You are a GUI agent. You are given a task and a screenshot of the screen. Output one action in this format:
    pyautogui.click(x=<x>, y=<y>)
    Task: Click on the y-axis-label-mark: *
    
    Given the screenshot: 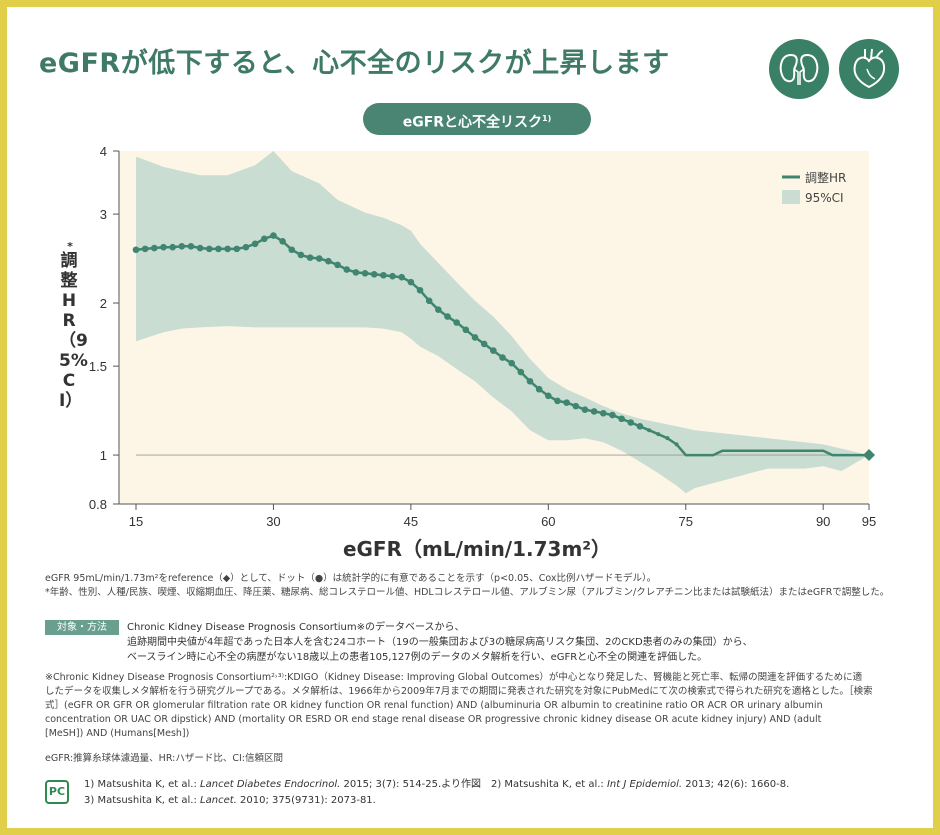 What is the action you would take?
    pyautogui.click(x=70, y=246)
    